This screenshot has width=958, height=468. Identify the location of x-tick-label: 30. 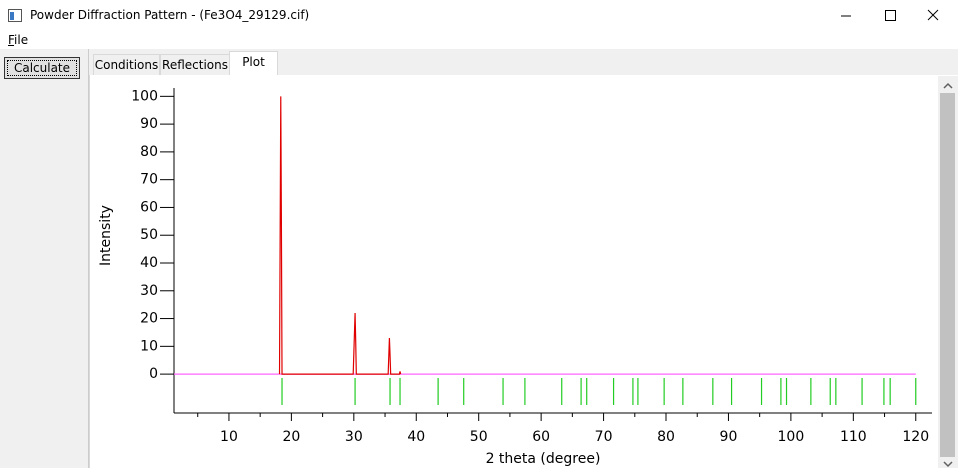
(354, 437).